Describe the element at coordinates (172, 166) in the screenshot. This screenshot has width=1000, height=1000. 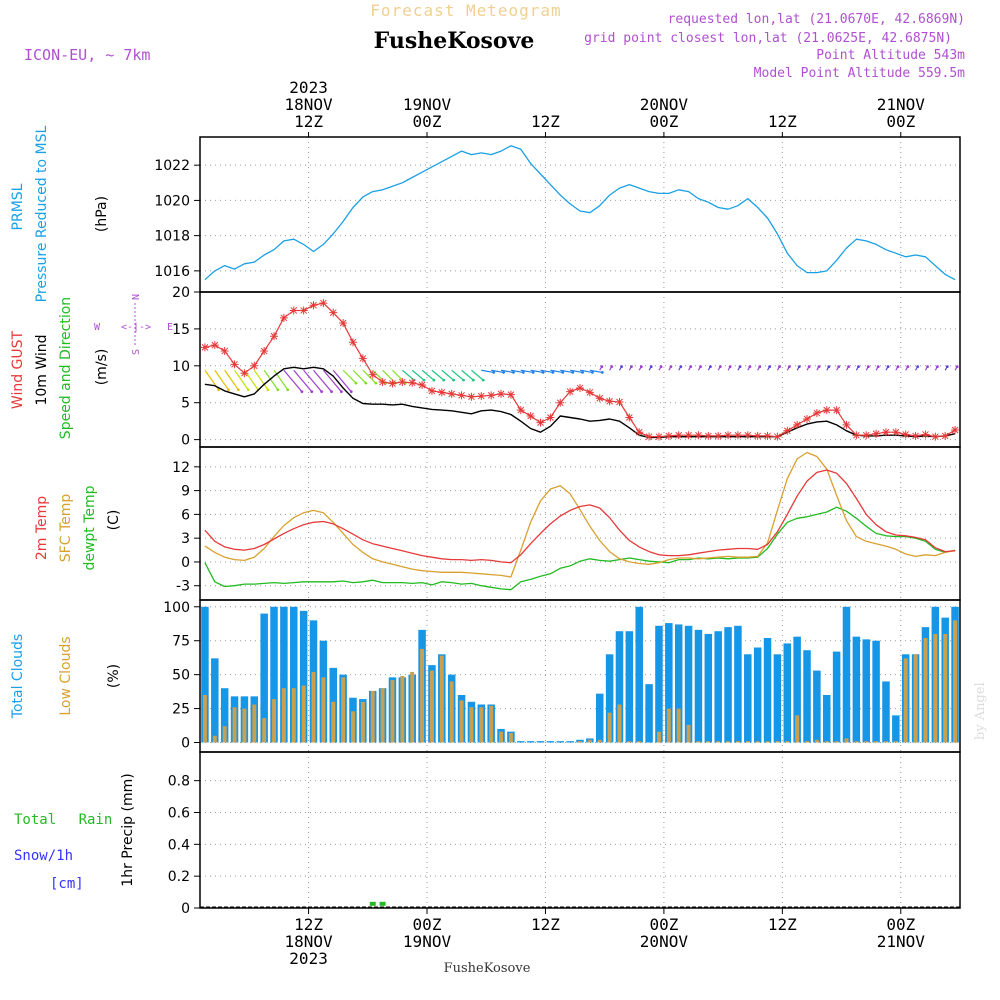
I see `pressure-ytick-label: 1022` at that location.